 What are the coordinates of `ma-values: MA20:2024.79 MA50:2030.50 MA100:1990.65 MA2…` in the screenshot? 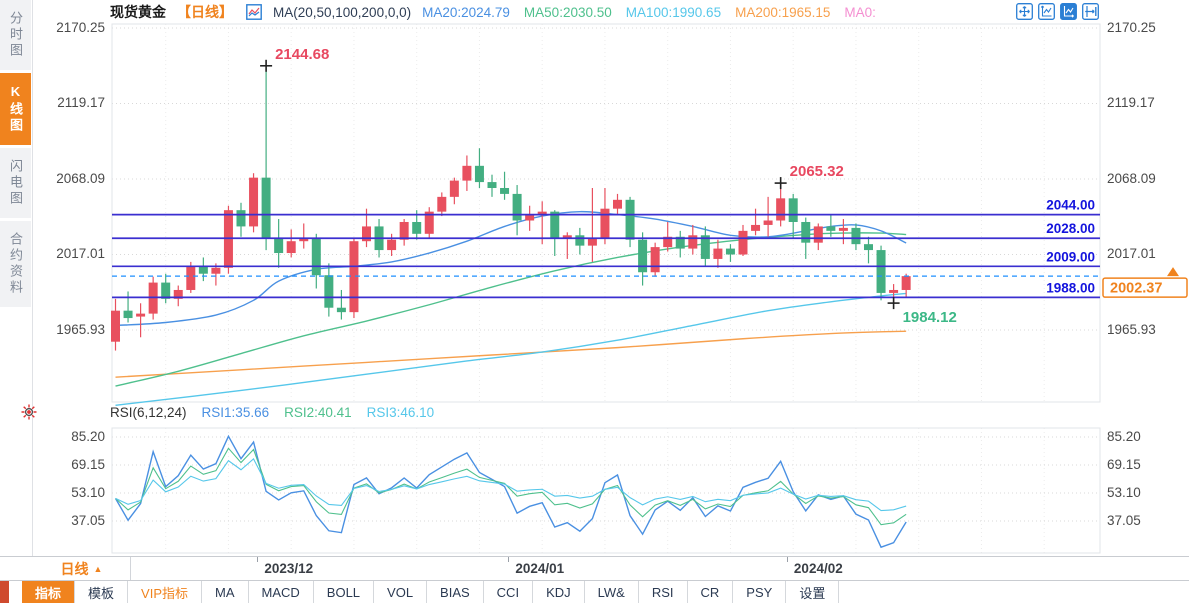 It's located at (649, 12).